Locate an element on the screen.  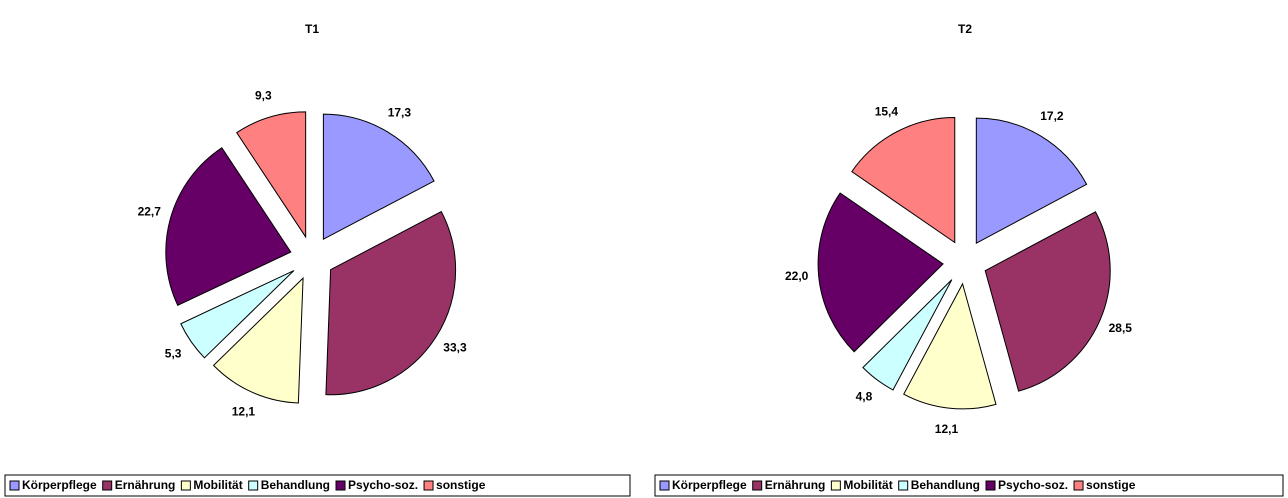
chart-title: T1 is located at coordinates (312, 29).